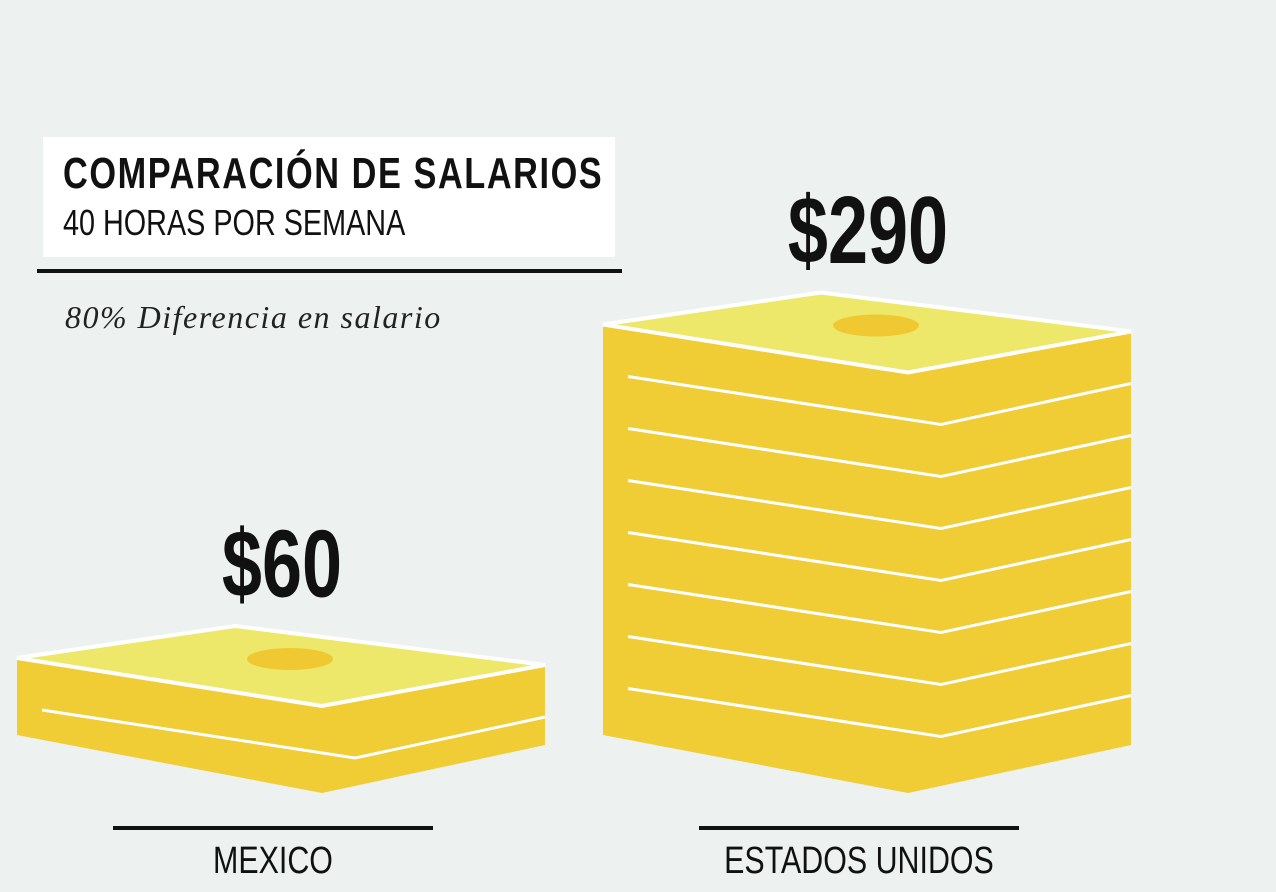 The width and height of the screenshot is (1276, 892). I want to click on chart-subtitle: 40 HORAS POR SEMANA, so click(234, 222).